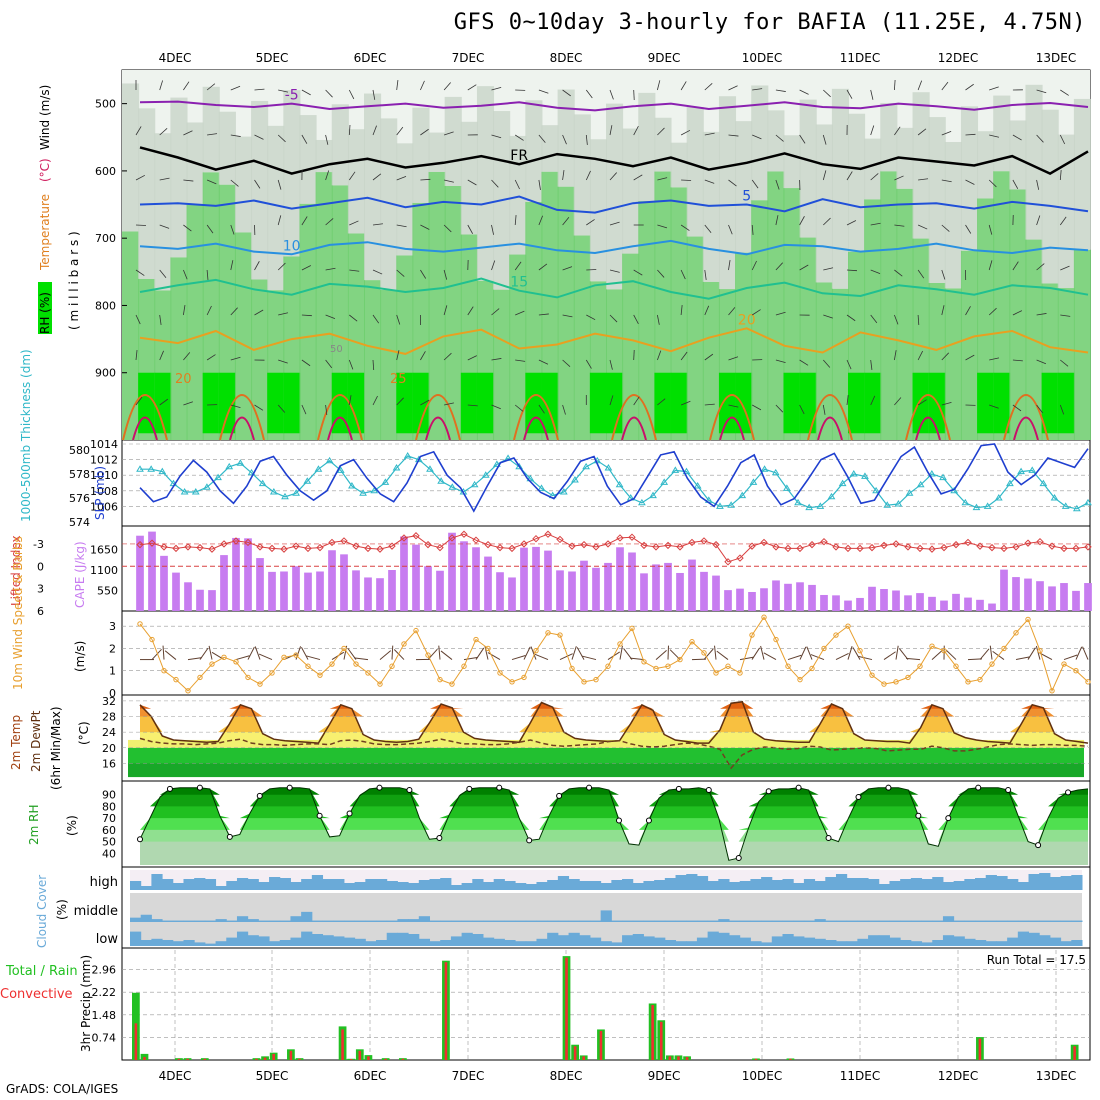 This screenshot has width=1100, height=1100. Describe the element at coordinates (109, 701) in the screenshot. I see `temp-tick-label: 32` at that location.